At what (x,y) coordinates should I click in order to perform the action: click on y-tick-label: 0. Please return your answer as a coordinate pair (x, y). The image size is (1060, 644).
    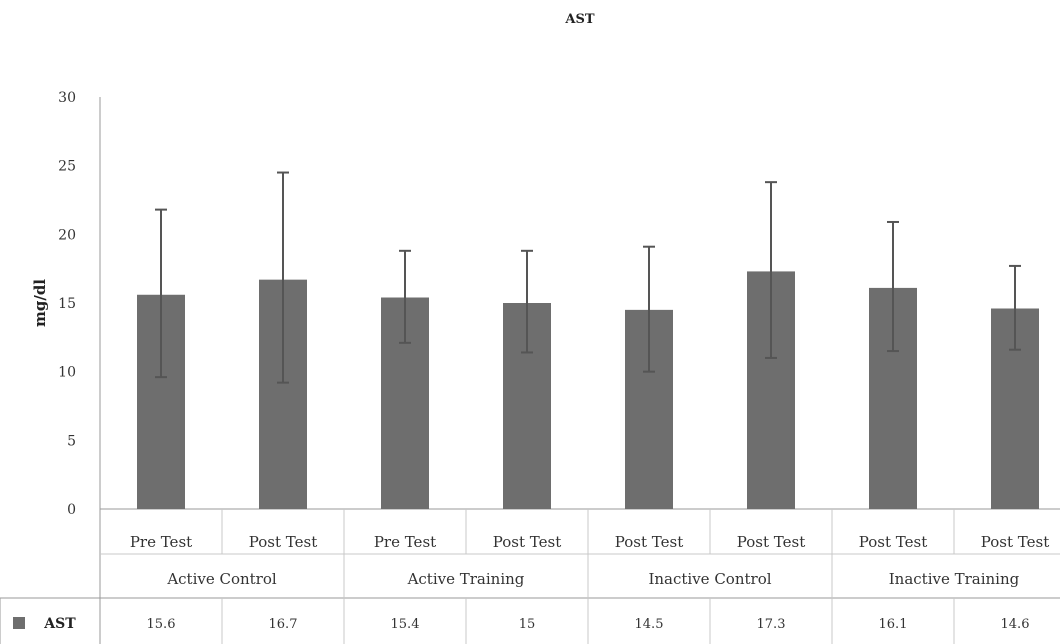
    Looking at the image, I should click on (71, 510).